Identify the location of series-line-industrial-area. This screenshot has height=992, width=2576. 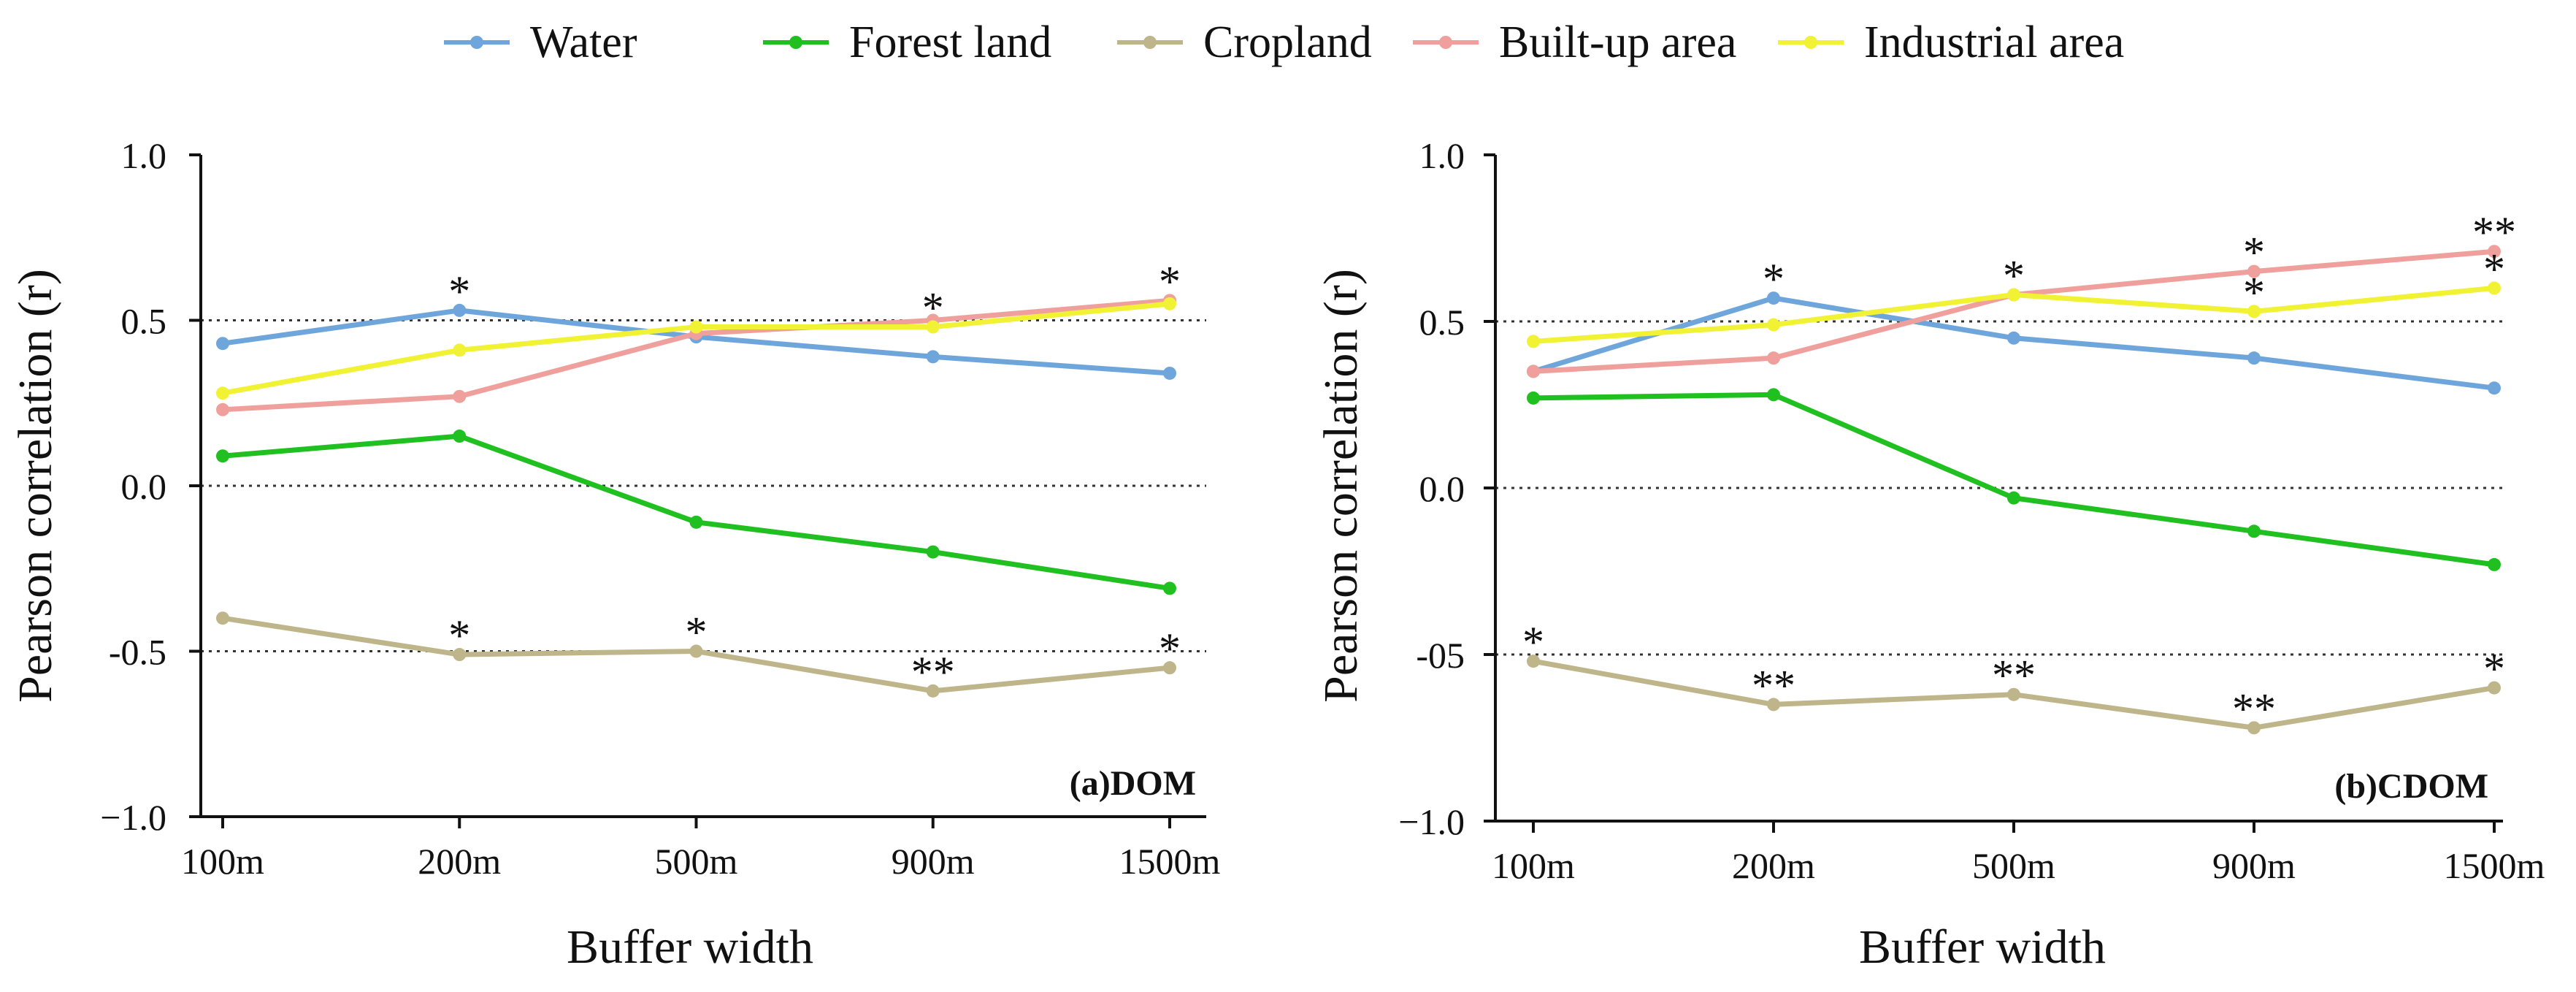
(696, 348).